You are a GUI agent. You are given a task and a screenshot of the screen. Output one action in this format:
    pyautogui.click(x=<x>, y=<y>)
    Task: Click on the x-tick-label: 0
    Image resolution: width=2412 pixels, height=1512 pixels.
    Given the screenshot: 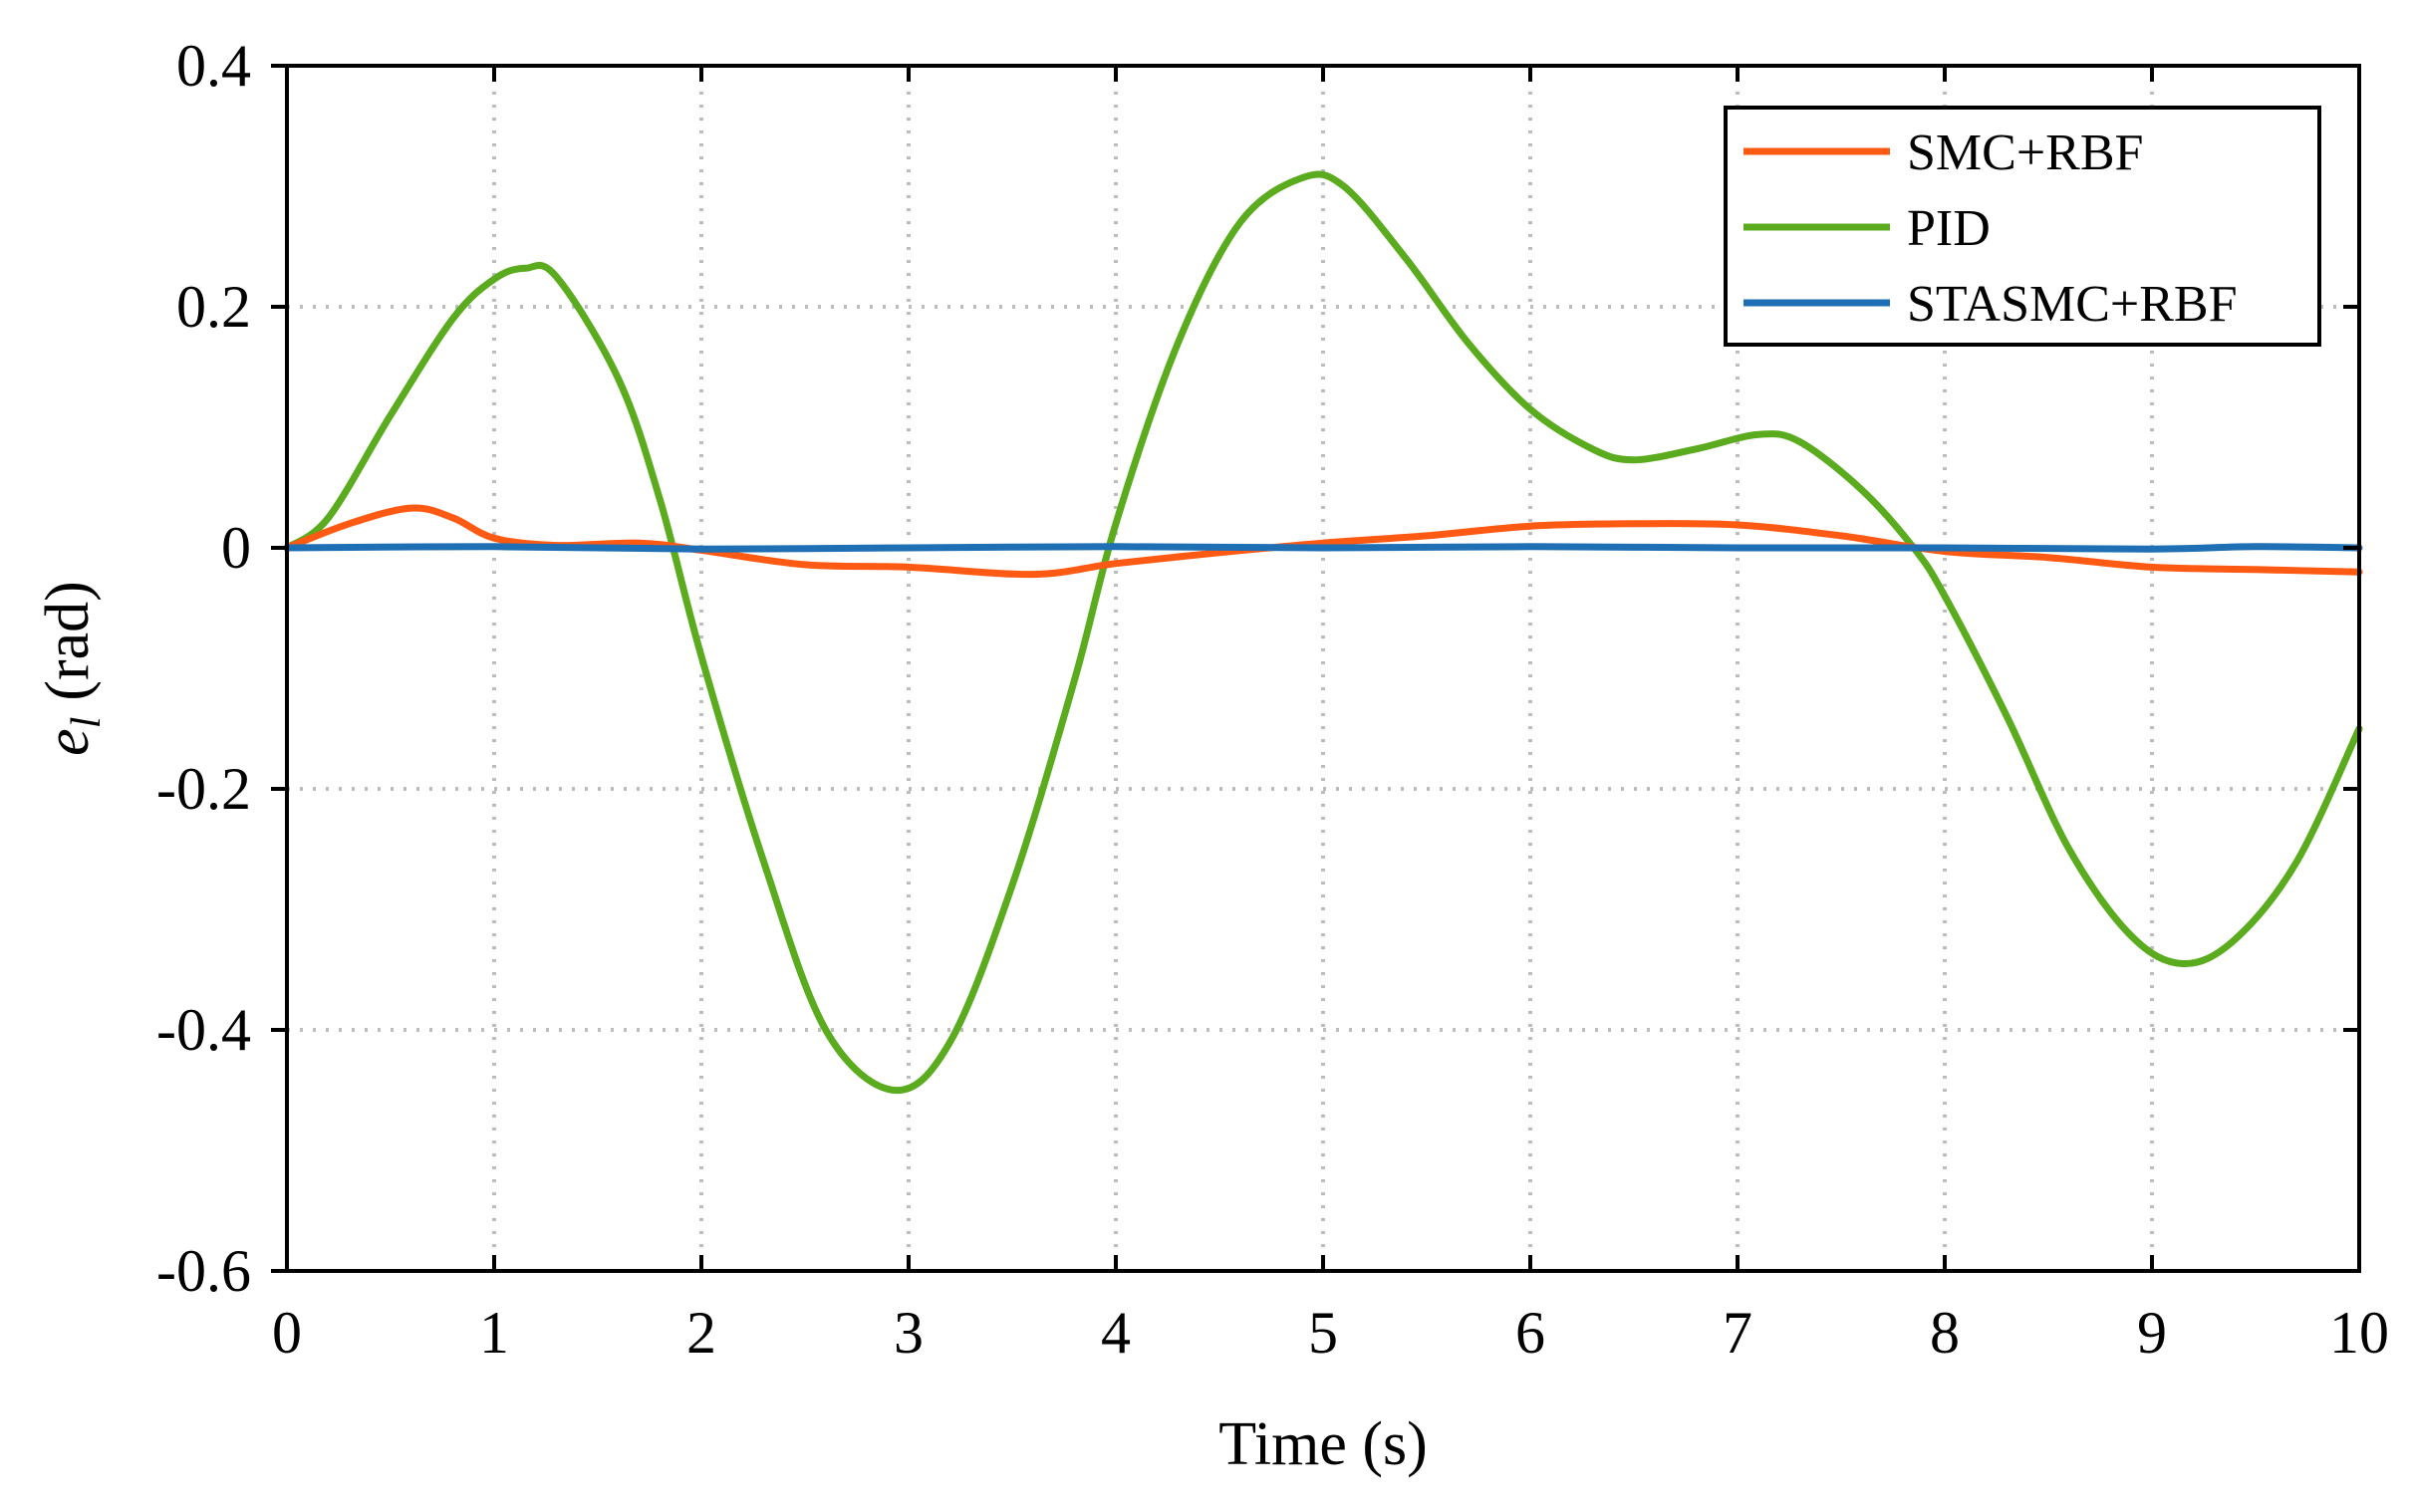 What is the action you would take?
    pyautogui.click(x=287, y=1333)
    